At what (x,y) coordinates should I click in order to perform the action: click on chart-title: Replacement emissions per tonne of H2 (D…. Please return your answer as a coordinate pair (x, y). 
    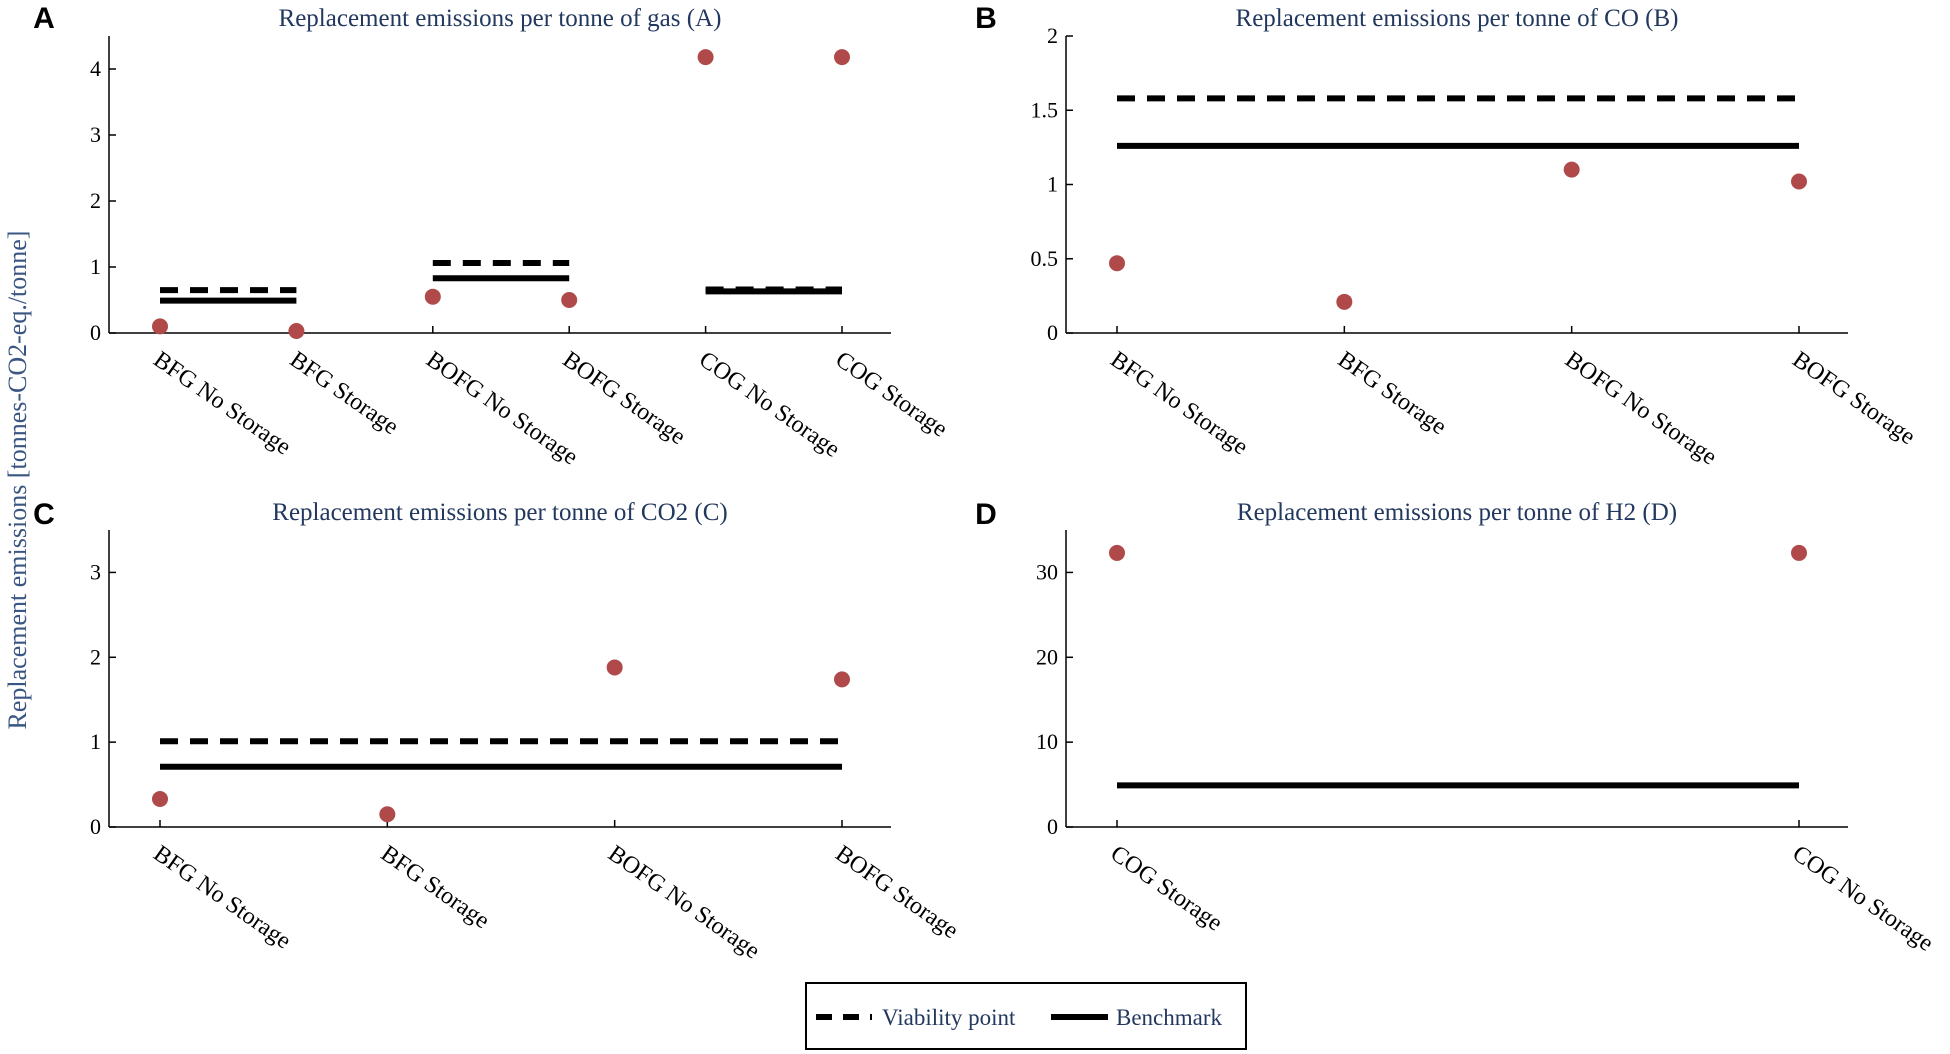
    Looking at the image, I should click on (1457, 512).